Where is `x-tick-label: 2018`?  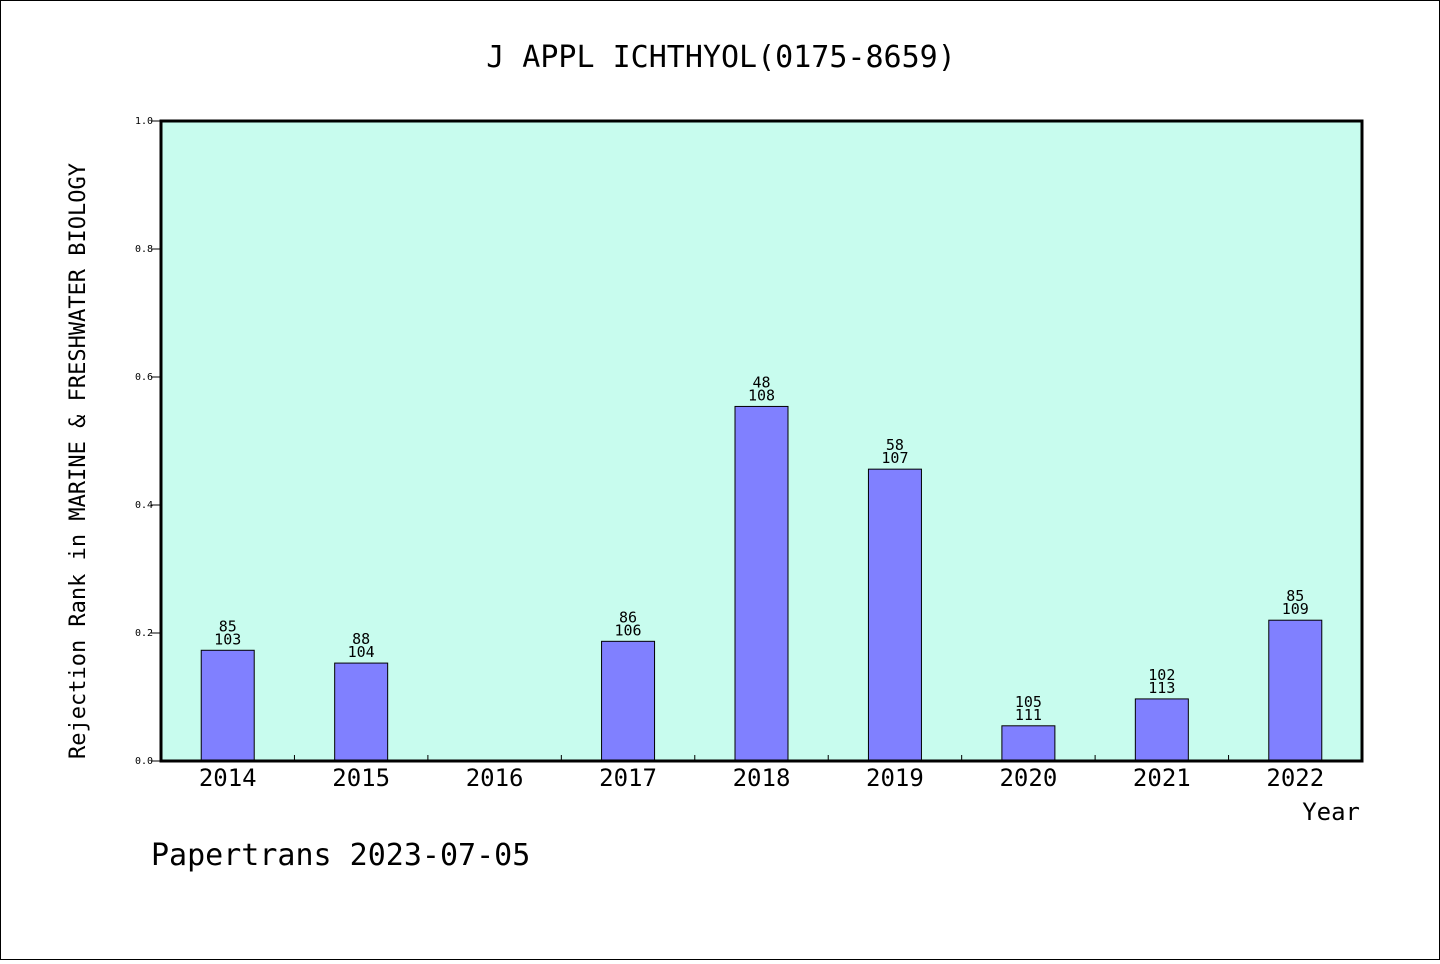 x-tick-label: 2018 is located at coordinates (762, 778).